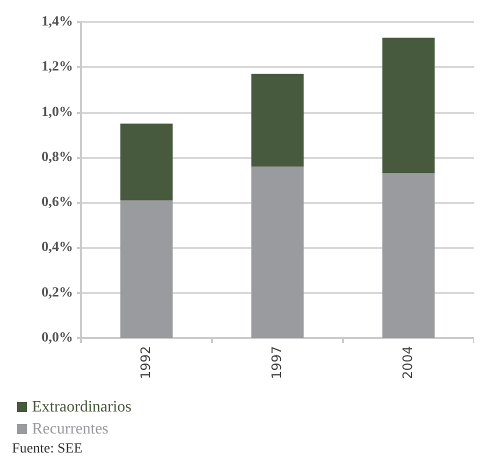  What do you see at coordinates (57, 157) in the screenshot?
I see `y-tick-label: 0,8%` at bounding box center [57, 157].